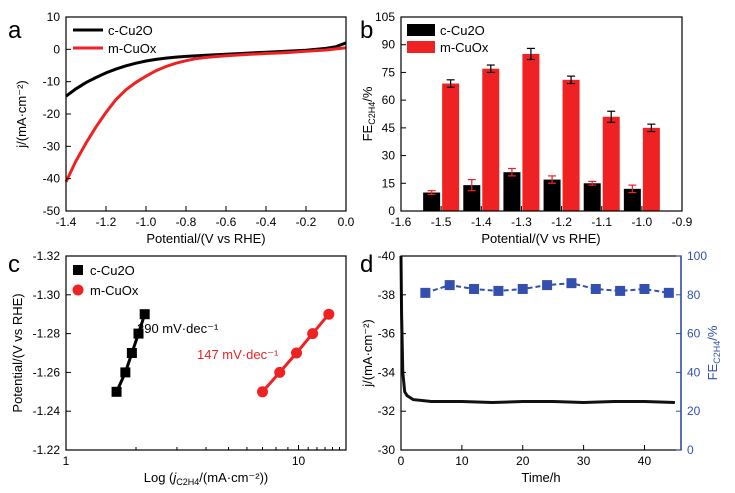  I want to click on panel-label-c: c, so click(14, 264).